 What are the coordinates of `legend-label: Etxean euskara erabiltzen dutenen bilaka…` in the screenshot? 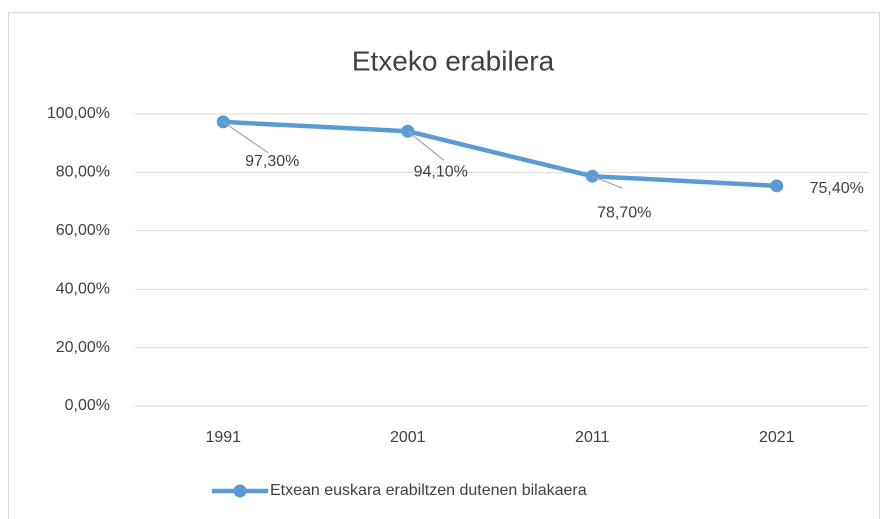 It's located at (428, 490).